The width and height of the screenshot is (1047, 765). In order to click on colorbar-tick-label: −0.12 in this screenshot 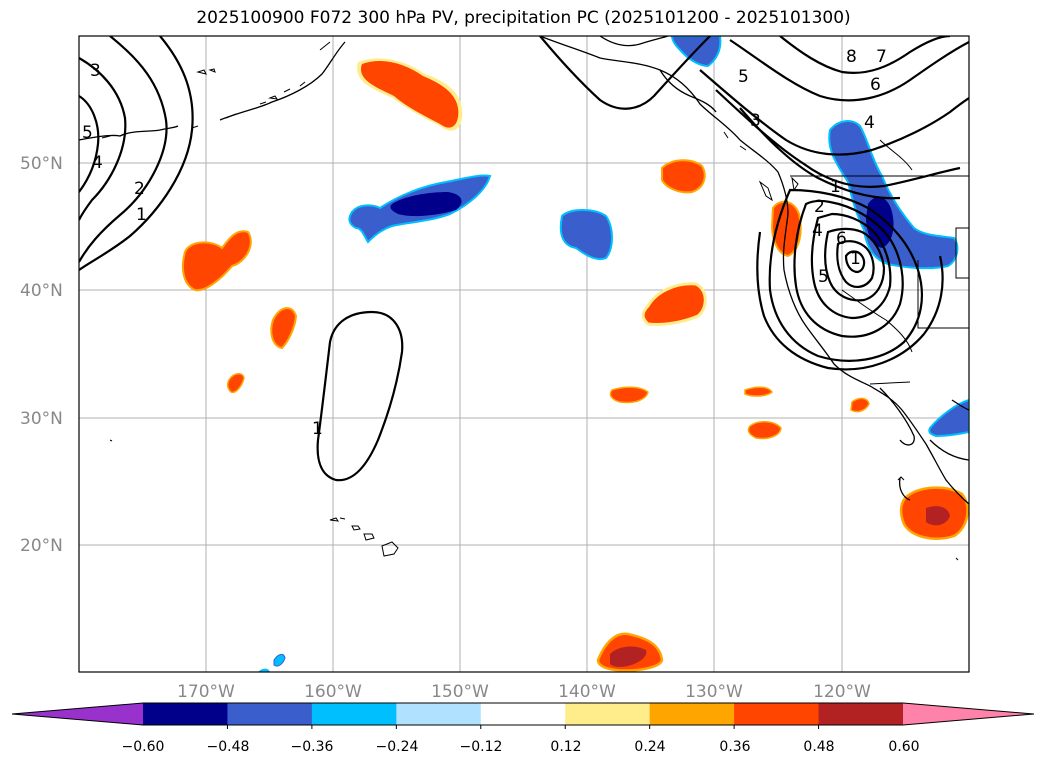, I will do `click(481, 747)`.